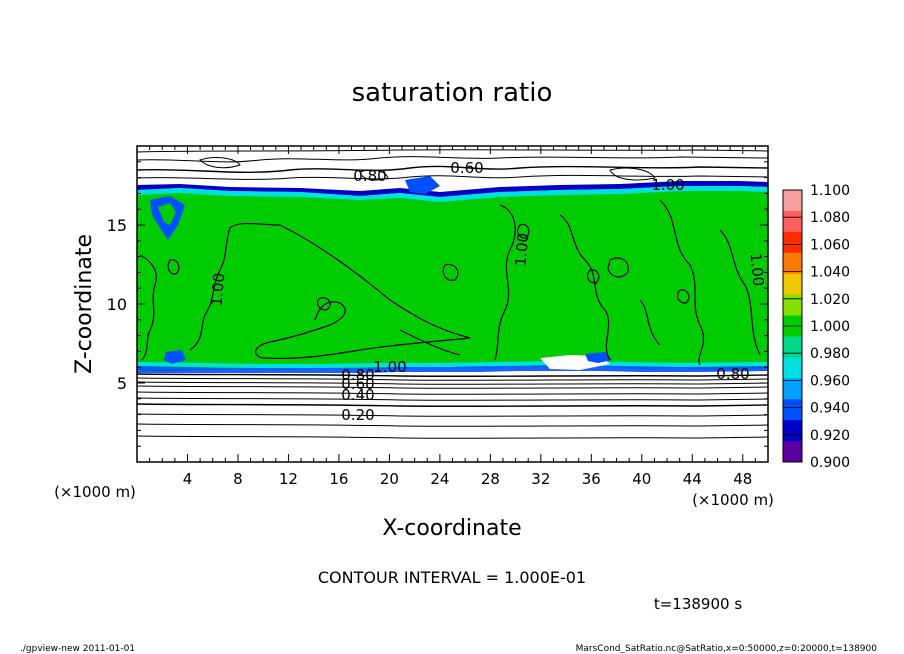 Image resolution: width=904 pixels, height=654 pixels. What do you see at coordinates (117, 225) in the screenshot?
I see `y-tick-label: 15` at bounding box center [117, 225].